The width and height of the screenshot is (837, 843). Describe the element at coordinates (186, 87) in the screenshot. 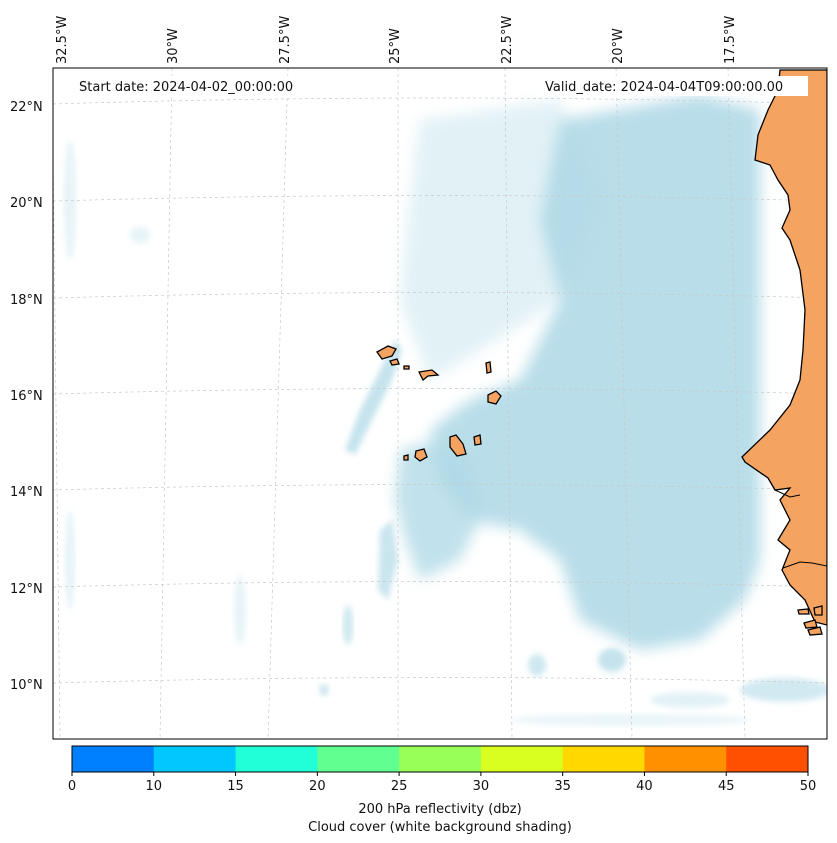

I see `start-date-text: Start date: 2024-04-02_00:00:00` at that location.